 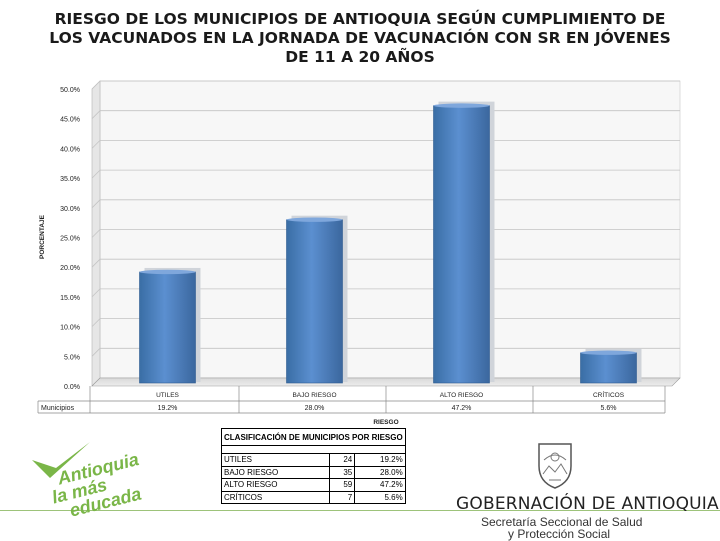 I want to click on coat-of-arms-icon, so click(x=555, y=466).